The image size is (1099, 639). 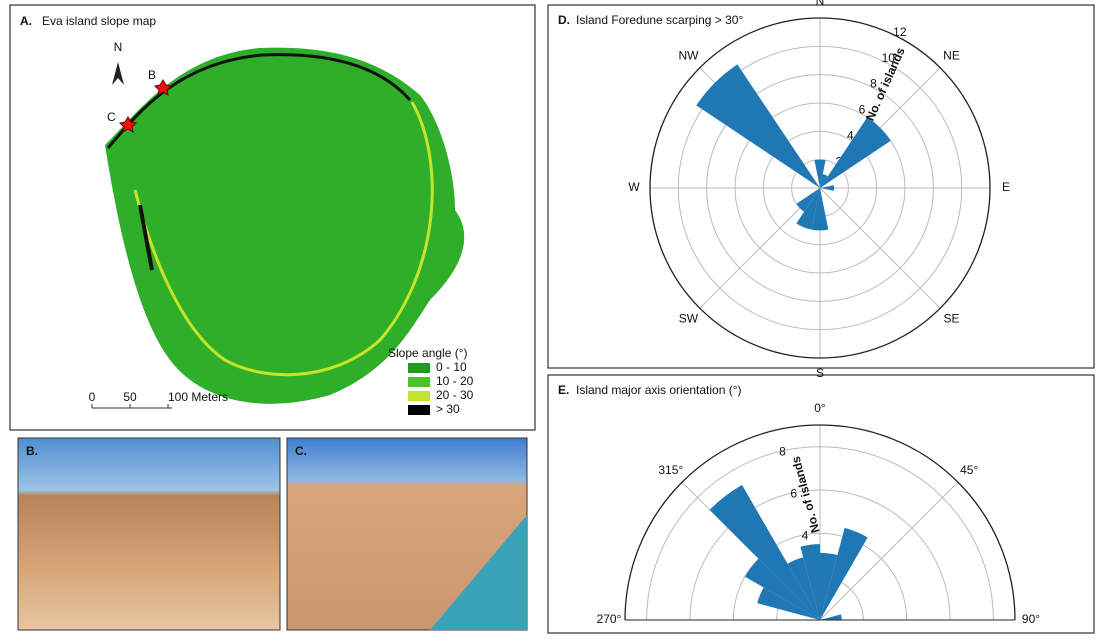 What do you see at coordinates (634, 187) in the screenshot?
I see `x-tick-label: W` at bounding box center [634, 187].